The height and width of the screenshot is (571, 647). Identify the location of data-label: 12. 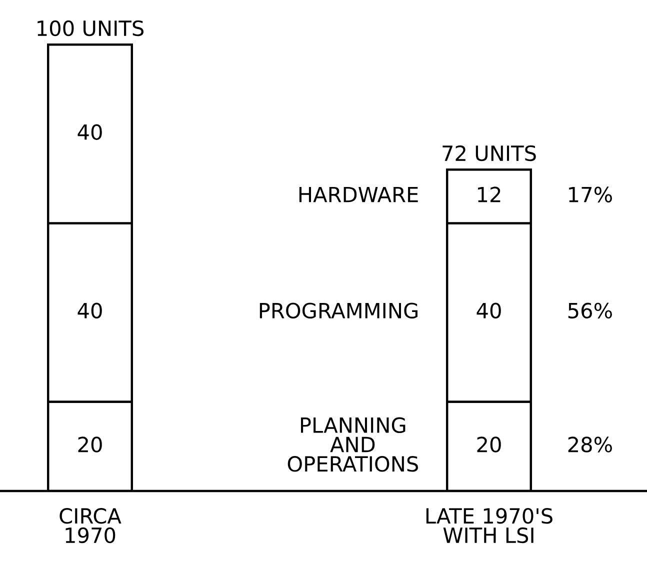
(489, 194).